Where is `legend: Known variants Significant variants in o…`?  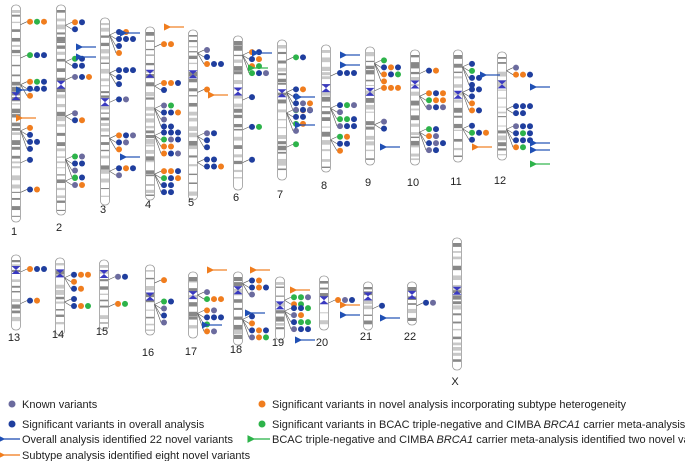 legend: Known variants Significant variants in o… is located at coordinates (342, 430).